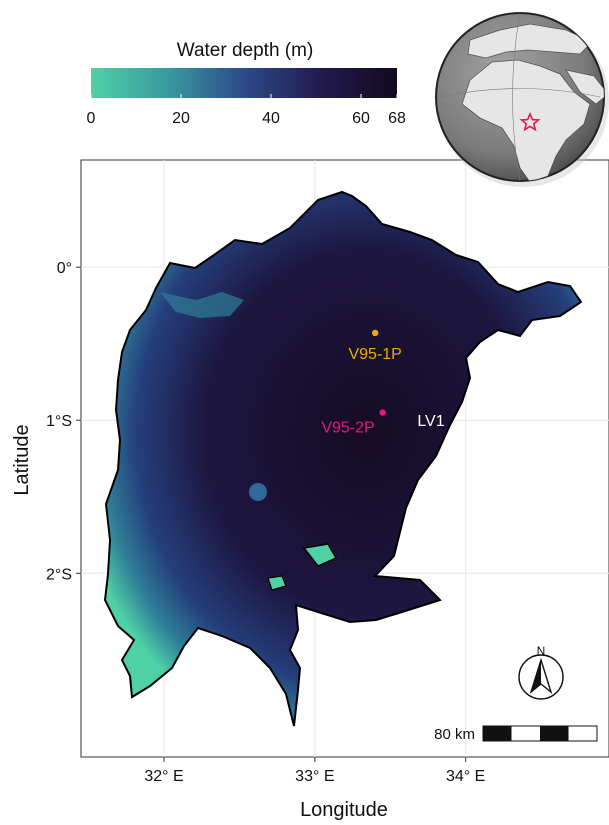  I want to click on globe-europe, so click(530, 41).